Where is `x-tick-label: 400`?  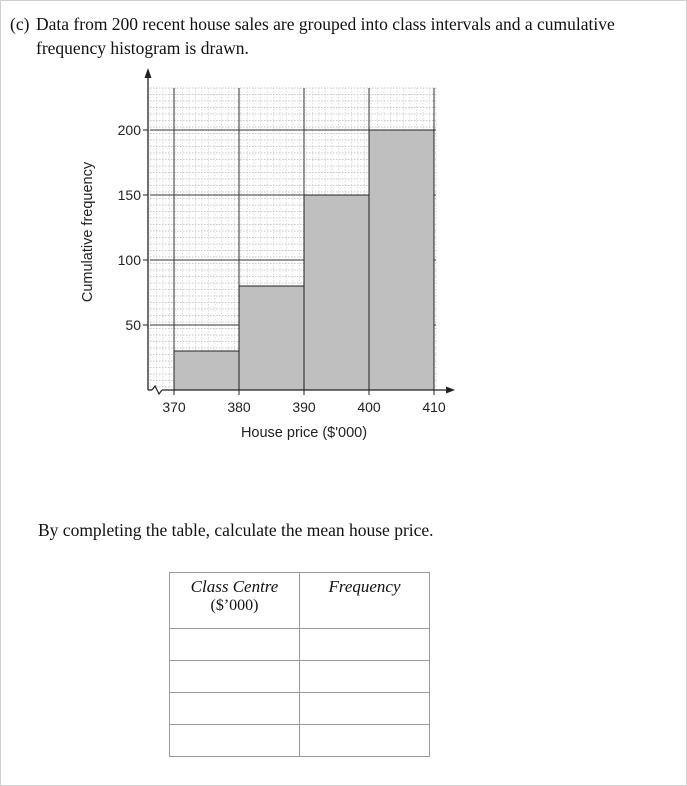
x-tick-label: 400 is located at coordinates (369, 407).